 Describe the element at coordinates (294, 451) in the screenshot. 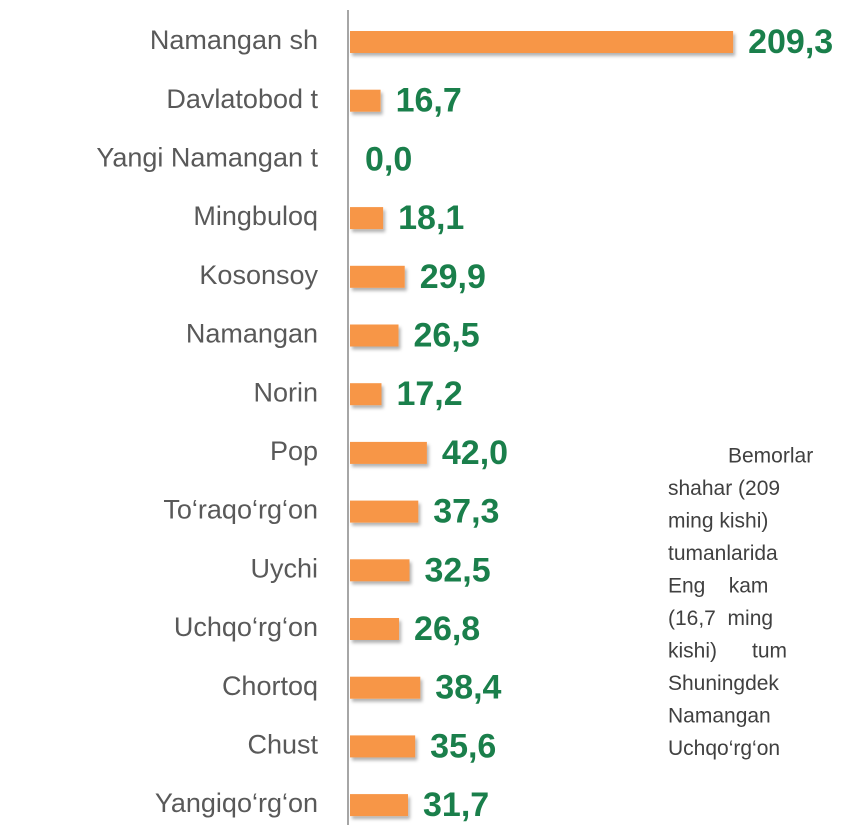

I see `category-label: Pop` at that location.